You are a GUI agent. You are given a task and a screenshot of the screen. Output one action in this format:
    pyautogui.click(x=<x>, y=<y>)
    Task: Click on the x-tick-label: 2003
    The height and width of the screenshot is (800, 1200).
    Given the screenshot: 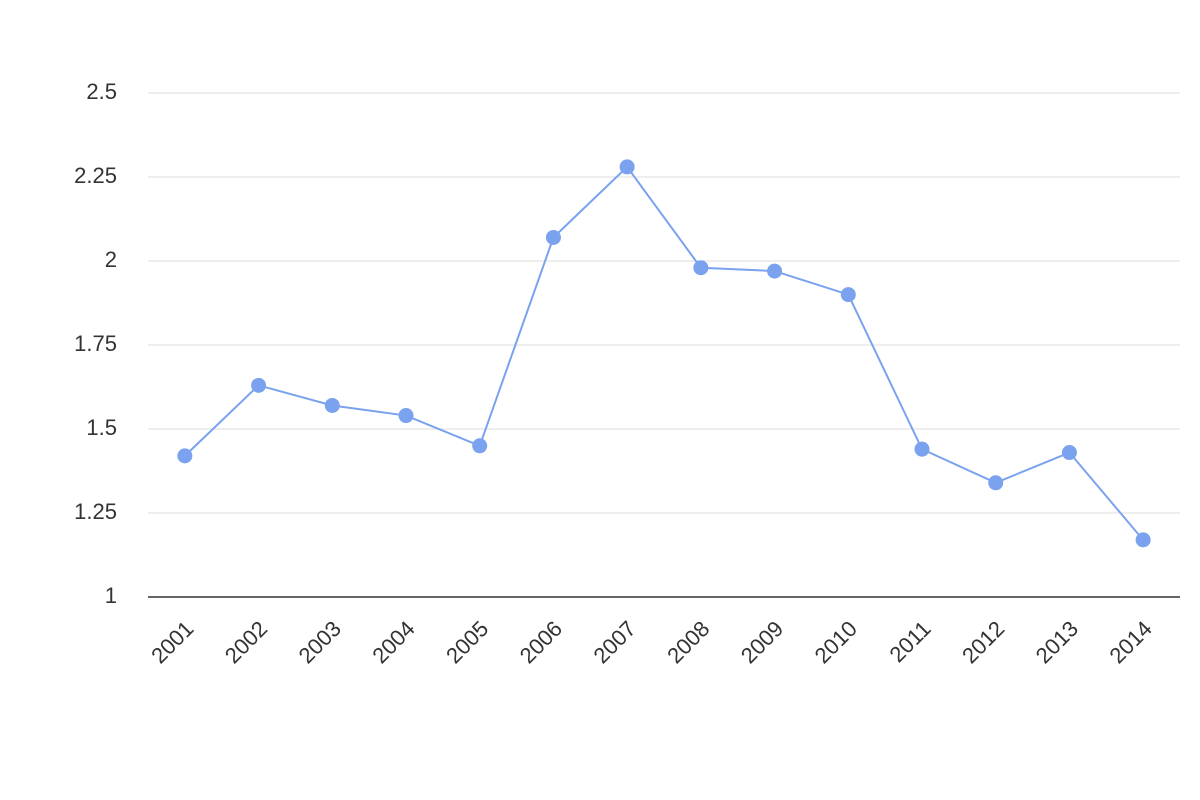 What is the action you would take?
    pyautogui.click(x=320, y=642)
    